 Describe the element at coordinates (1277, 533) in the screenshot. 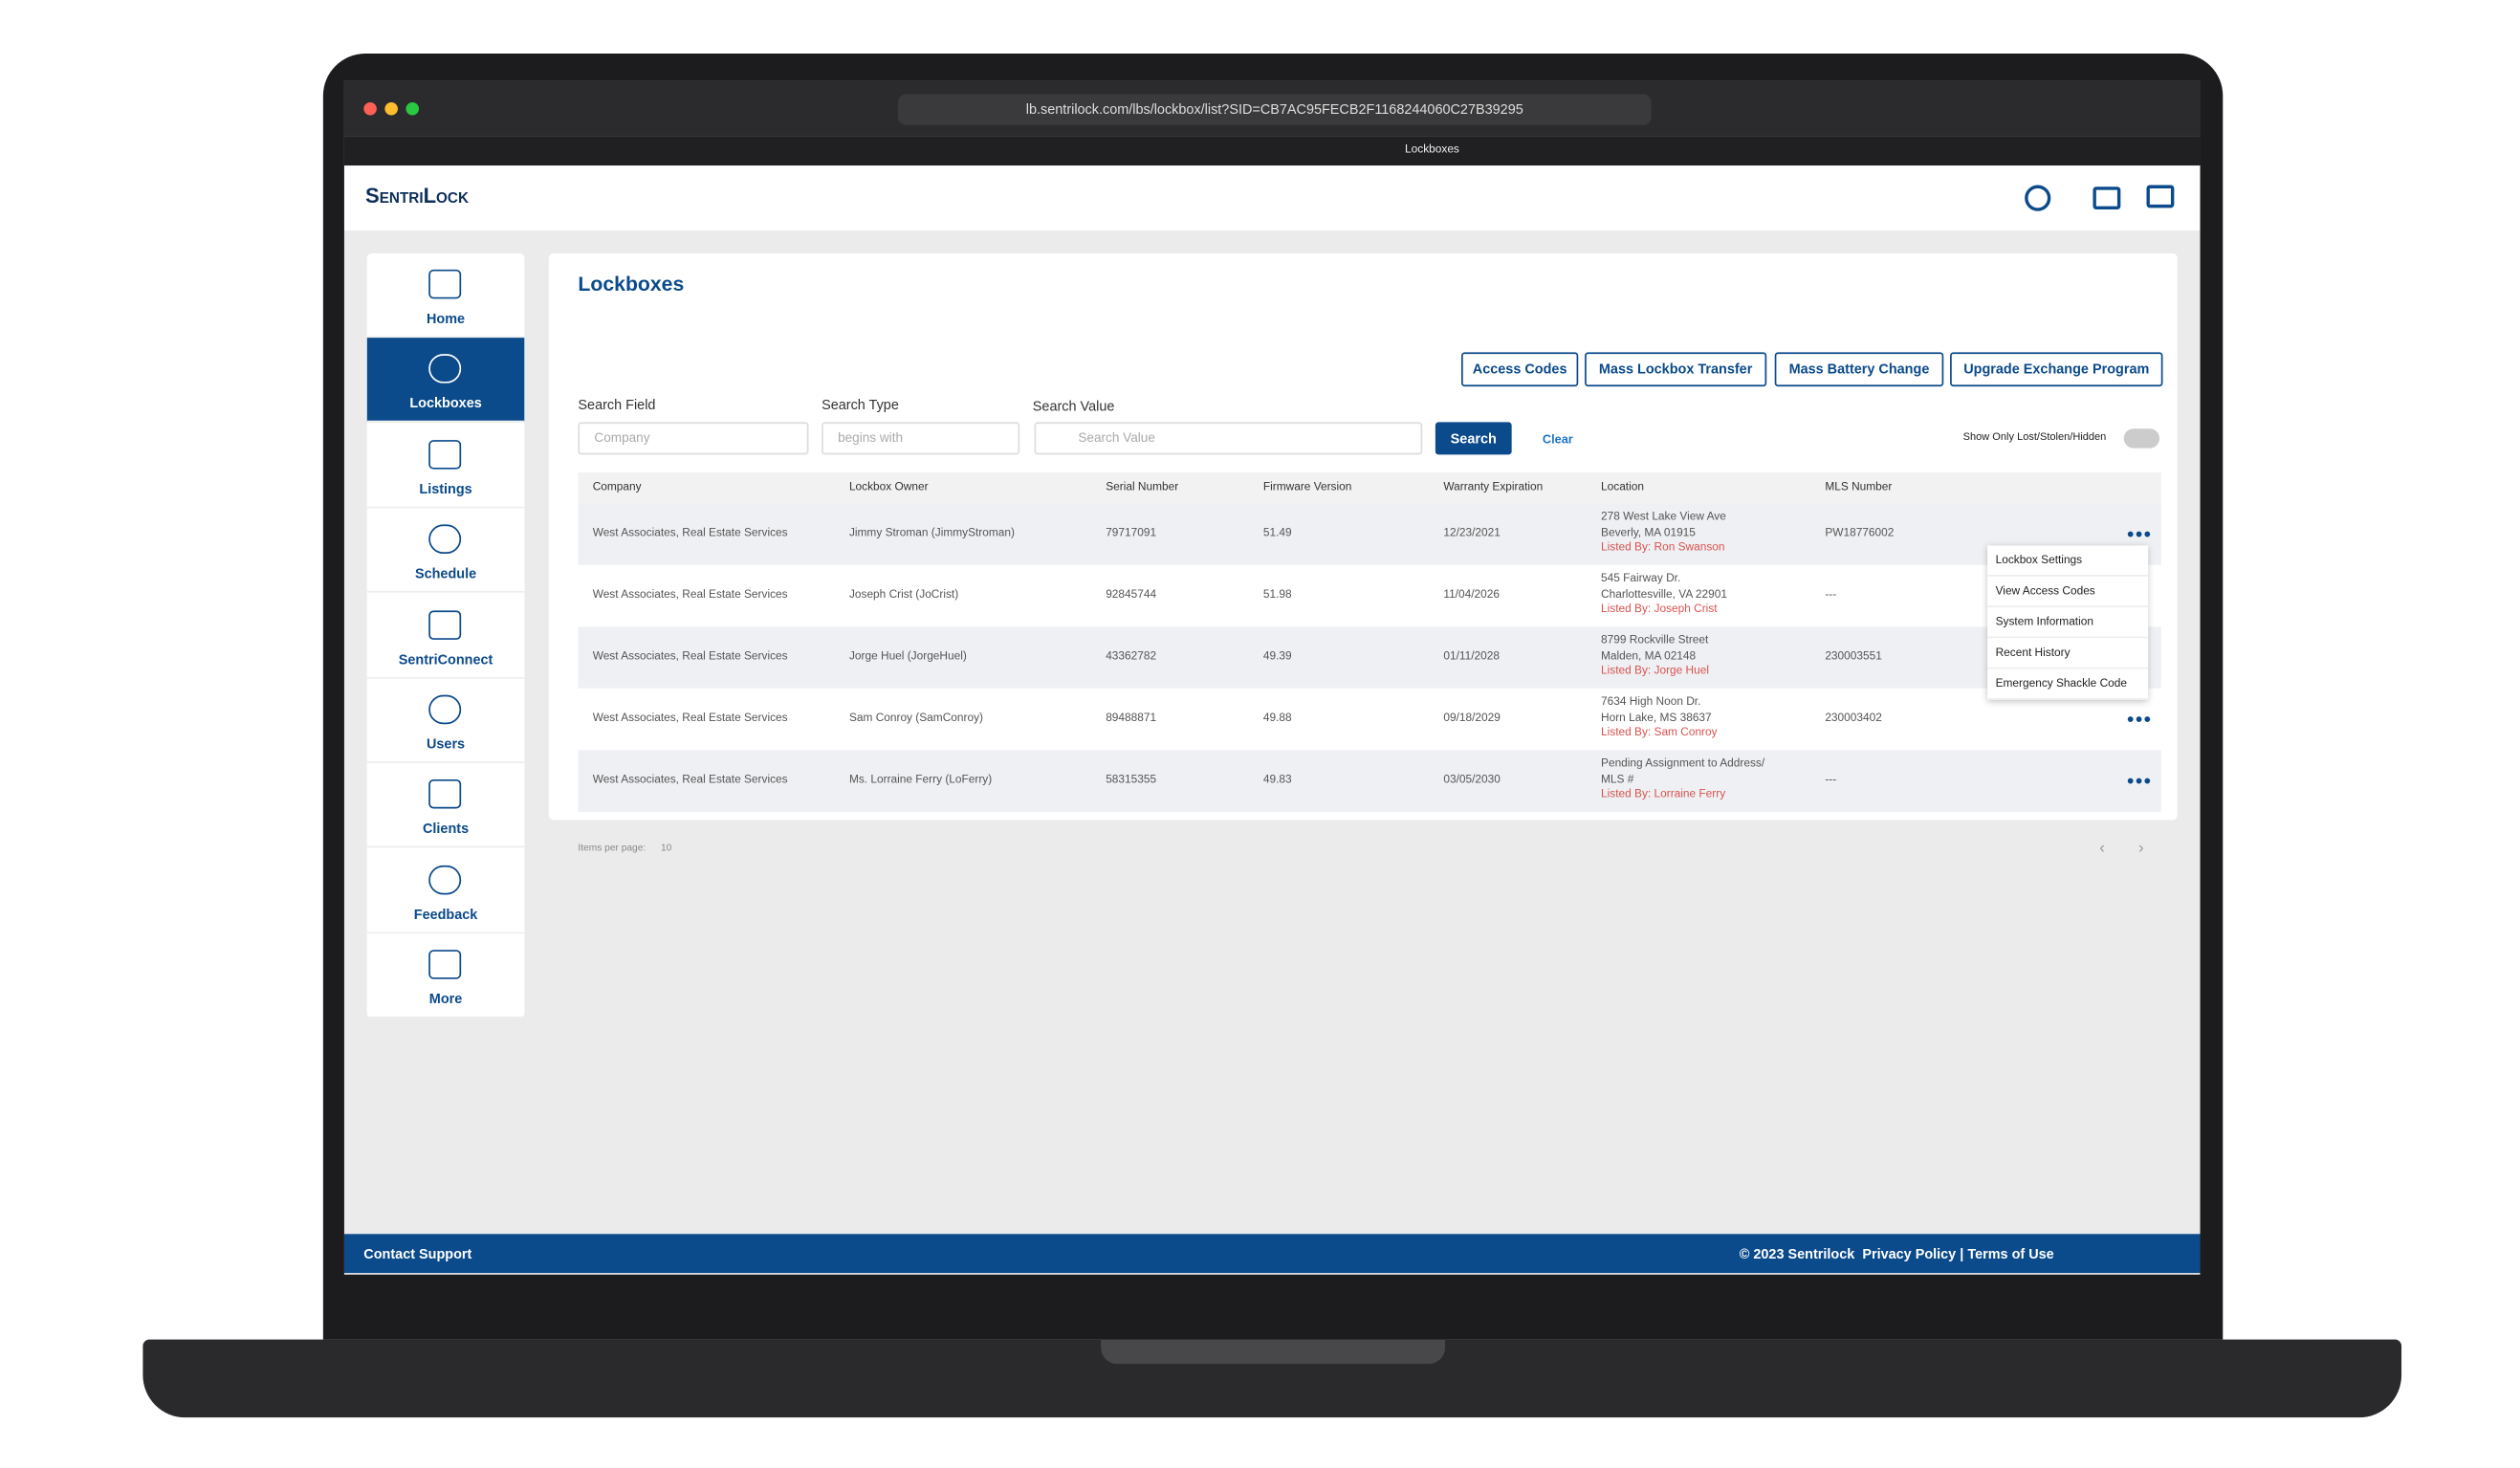

I see `cell: 51.49` at that location.